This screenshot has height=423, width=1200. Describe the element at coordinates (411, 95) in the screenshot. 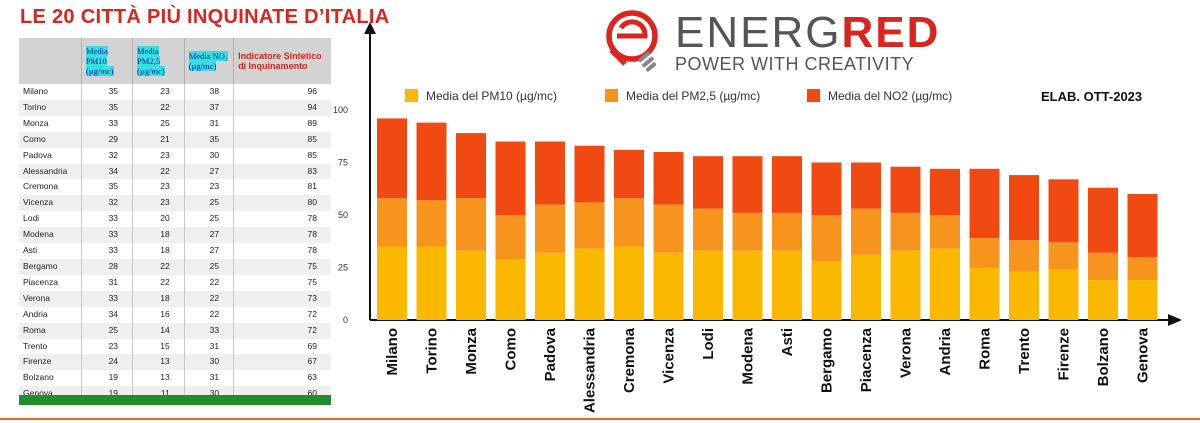

I see `legend-swatch-pm10` at that location.